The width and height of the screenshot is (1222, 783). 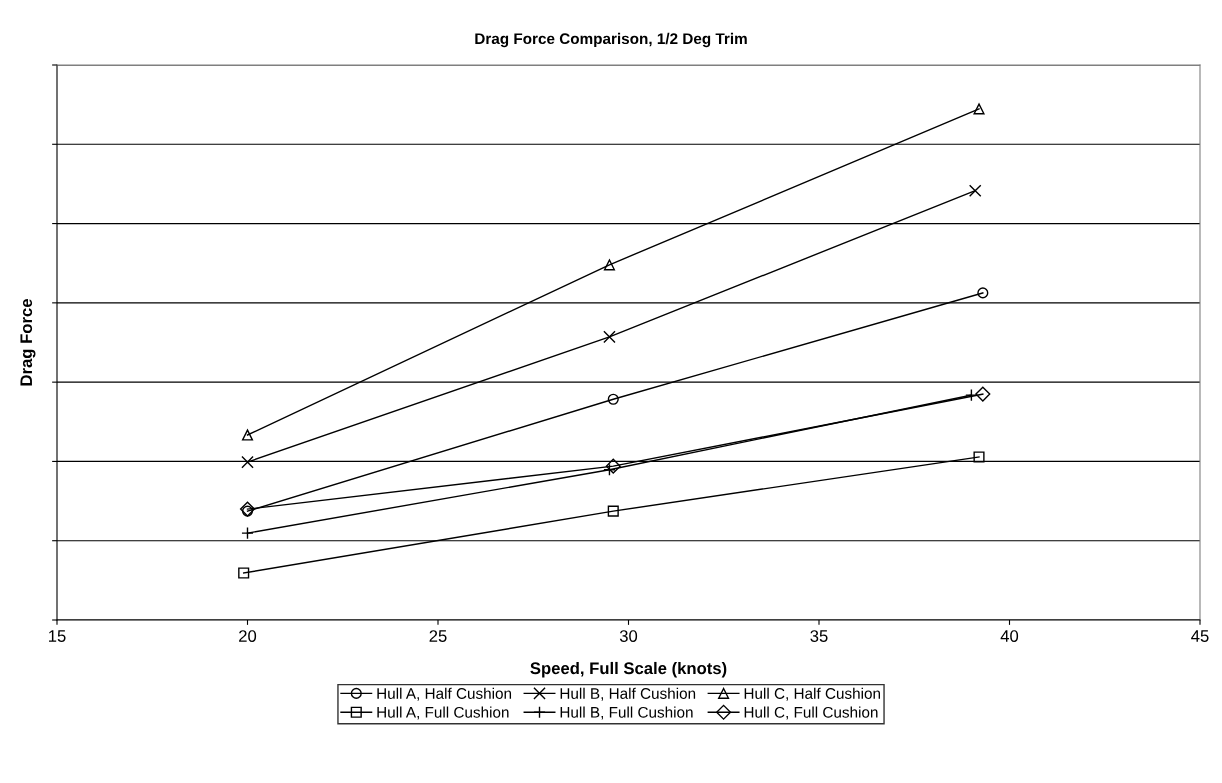 I want to click on legend-label: Hull C, Full Cushion, so click(x=811, y=713).